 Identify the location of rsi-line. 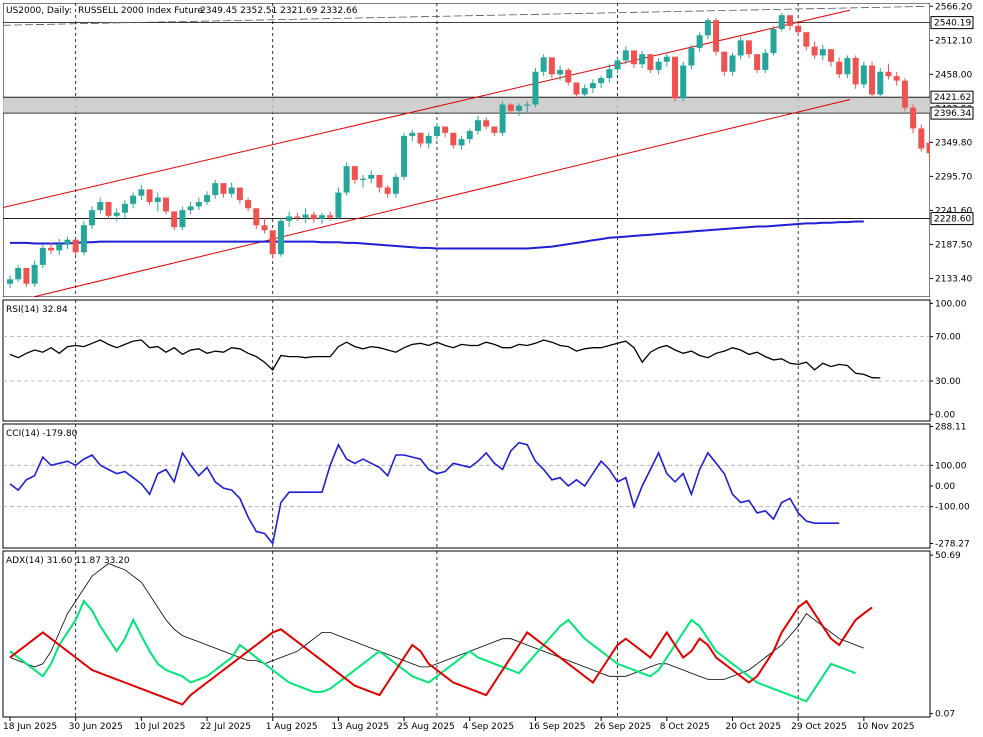
(445, 359).